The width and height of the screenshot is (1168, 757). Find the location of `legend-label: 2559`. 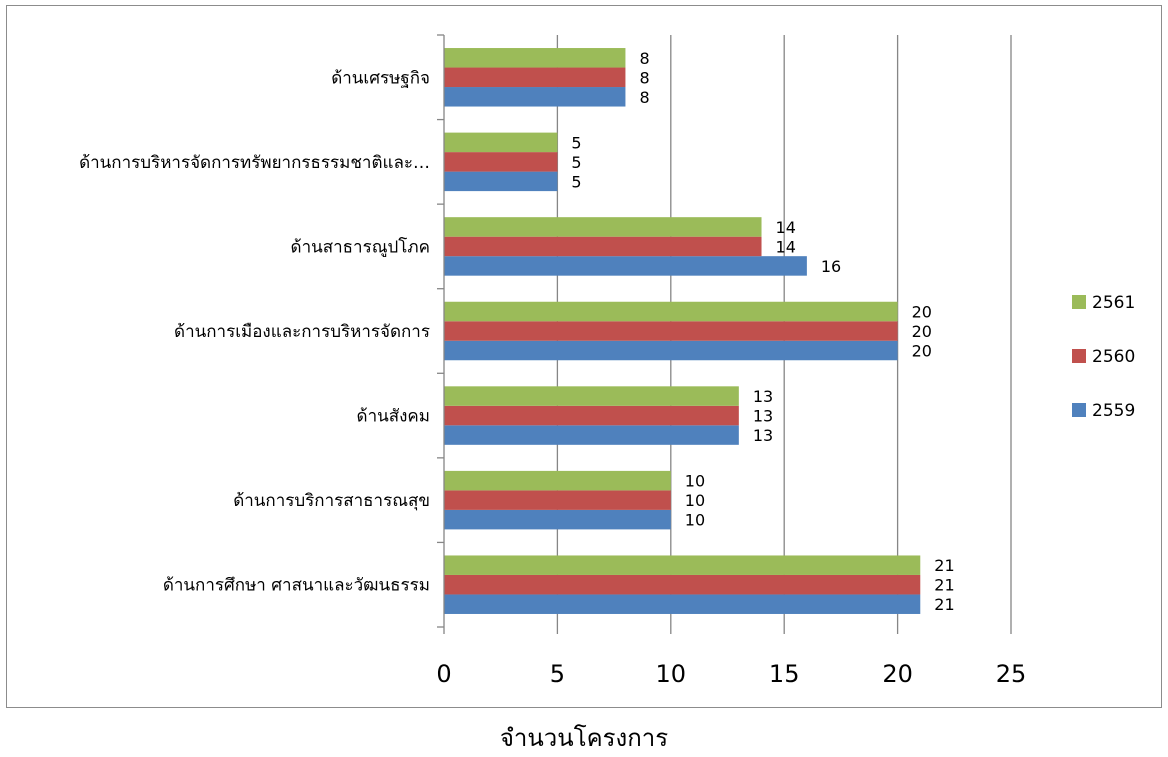

legend-label: 2559 is located at coordinates (1113, 411).